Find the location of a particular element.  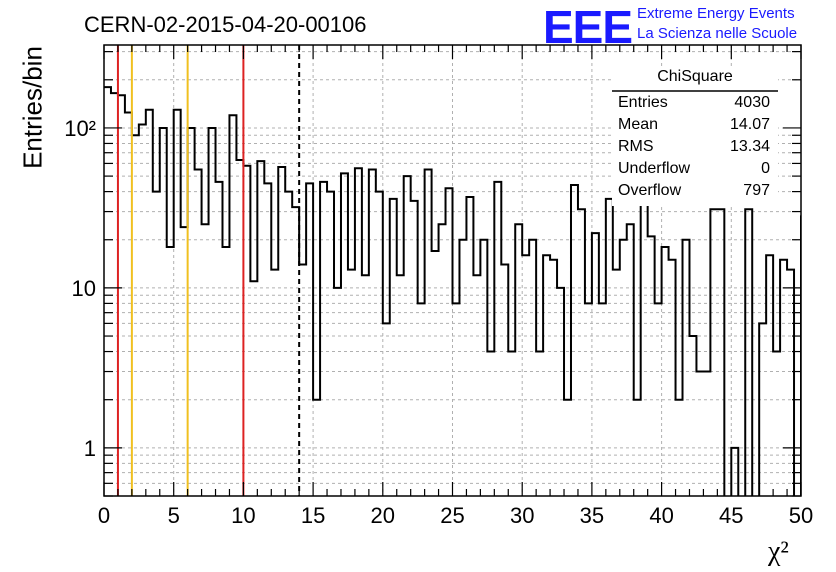

stats-box is located at coordinates (695, 136).